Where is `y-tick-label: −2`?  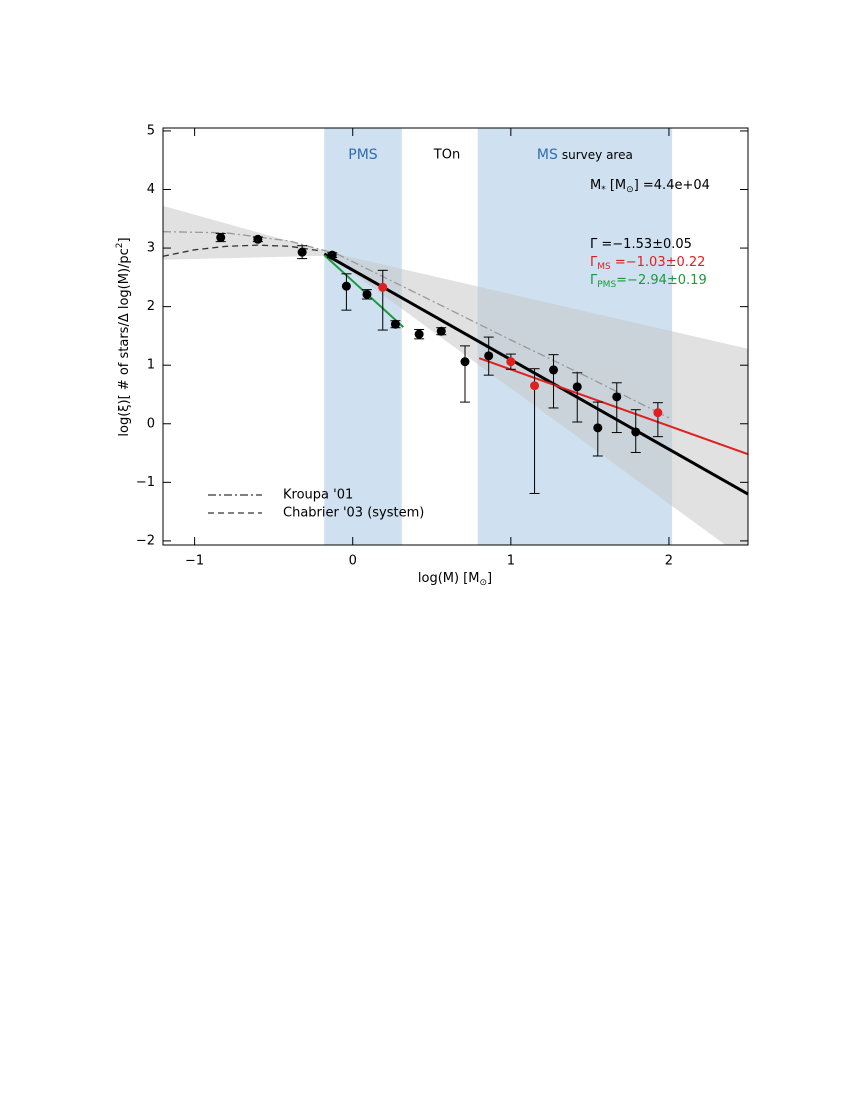
y-tick-label: −2 is located at coordinates (145, 540).